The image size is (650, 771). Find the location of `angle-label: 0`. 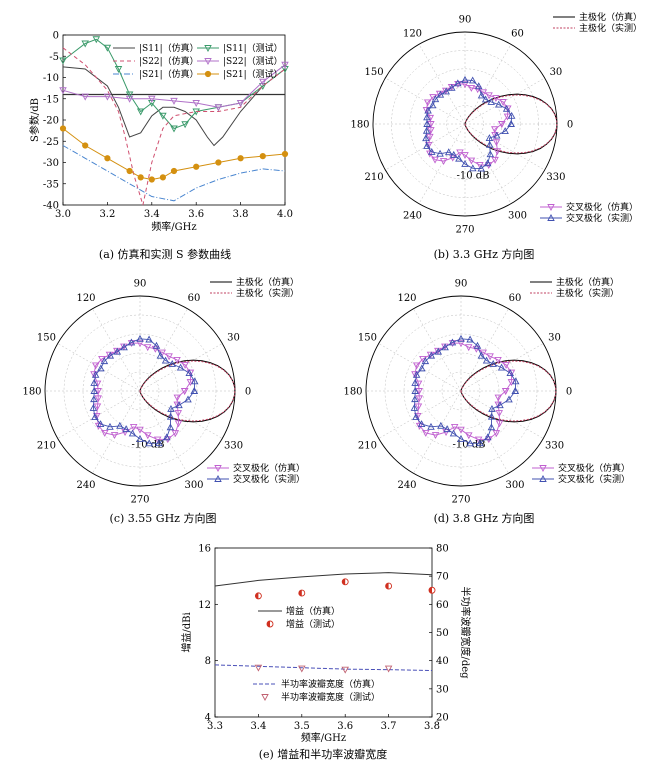

angle-label: 0 is located at coordinates (570, 125).